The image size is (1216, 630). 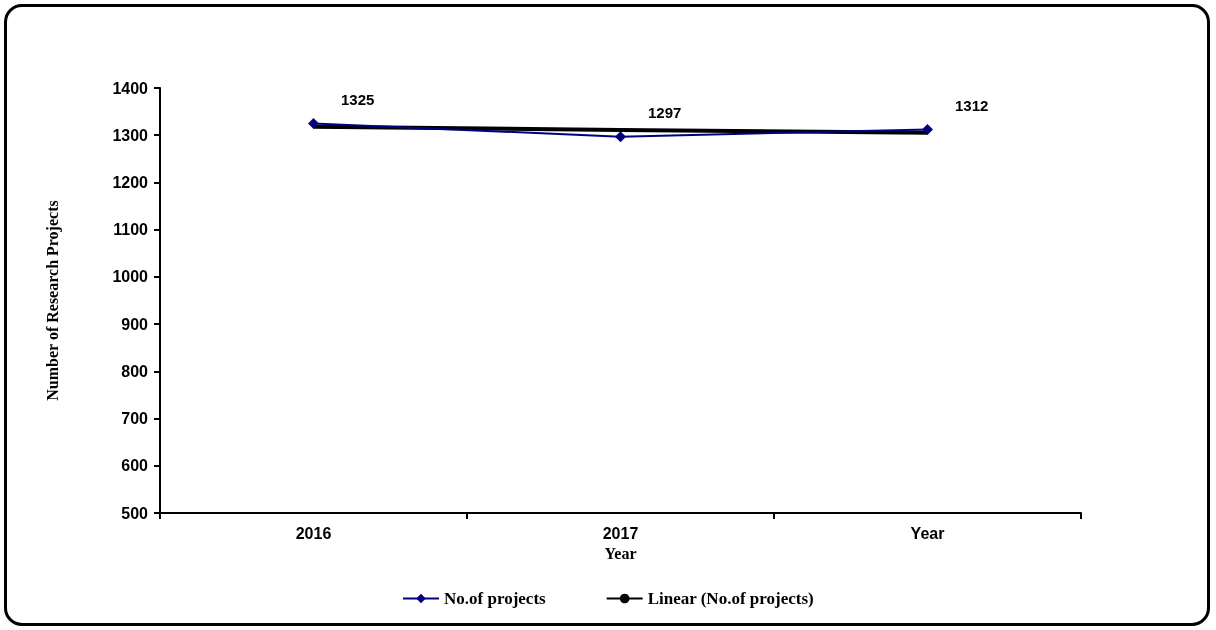 What do you see at coordinates (130, 182) in the screenshot?
I see `y-tick-label: 1200` at bounding box center [130, 182].